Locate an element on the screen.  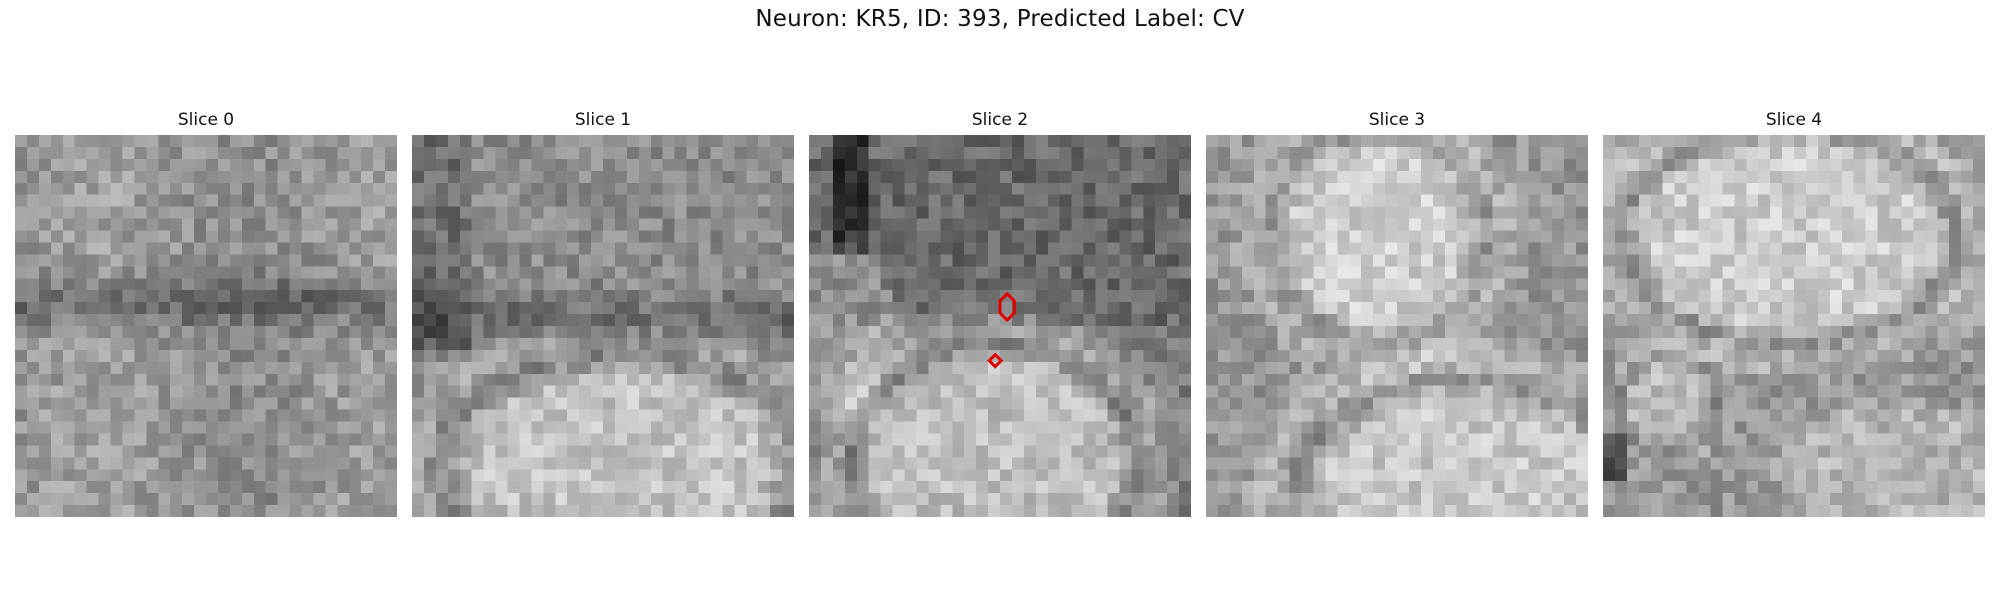
slice-panel-0: Slice 0 is located at coordinates (206, 315).